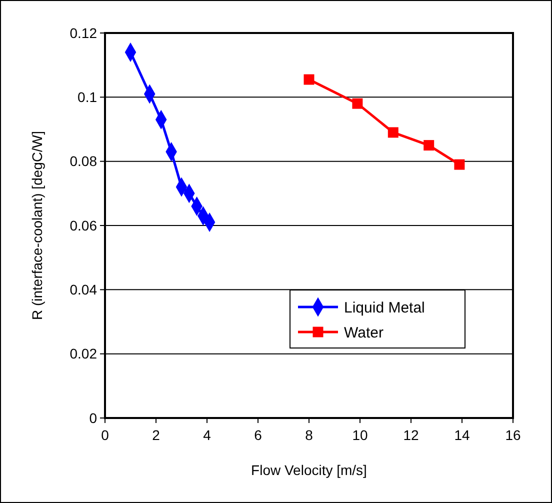  Describe the element at coordinates (384, 307) in the screenshot. I see `legend-label: Liquid Metal` at that location.